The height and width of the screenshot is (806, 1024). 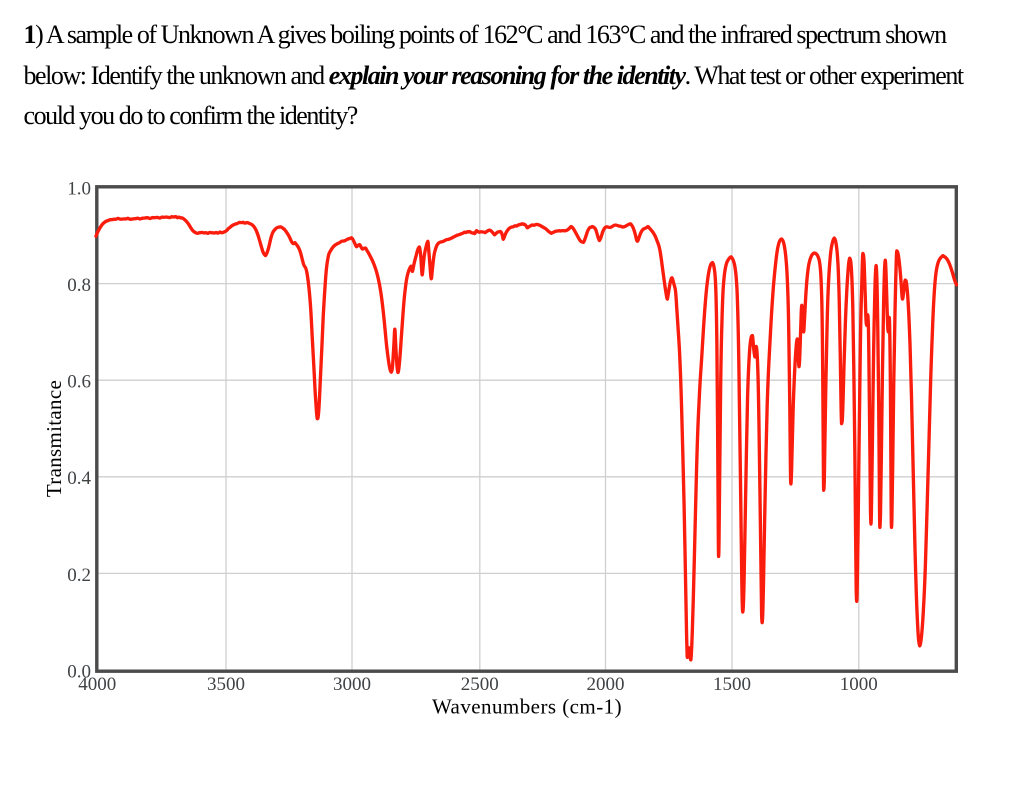 What do you see at coordinates (79, 382) in the screenshot?
I see `svg-text: 0.6` at bounding box center [79, 382].